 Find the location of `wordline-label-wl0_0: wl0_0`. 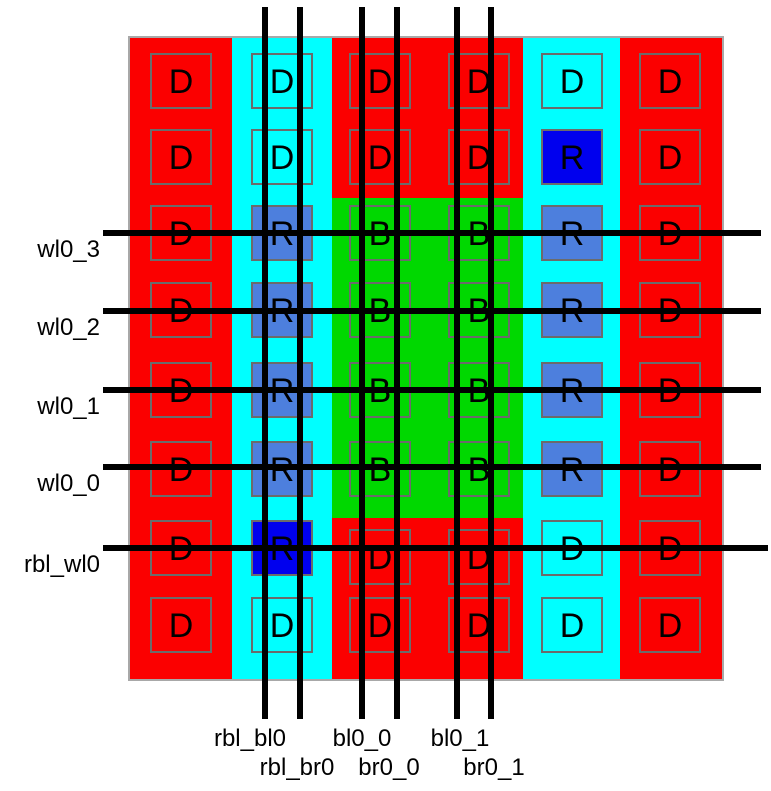

wordline-label-wl0_0: wl0_0 is located at coordinates (68, 483).